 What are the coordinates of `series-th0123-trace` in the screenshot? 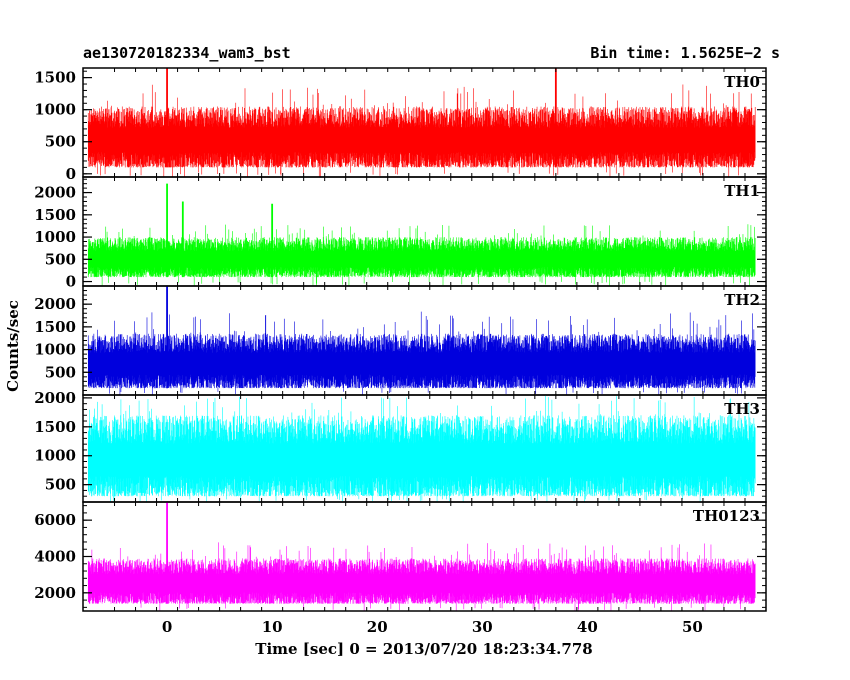 It's located at (421, 556).